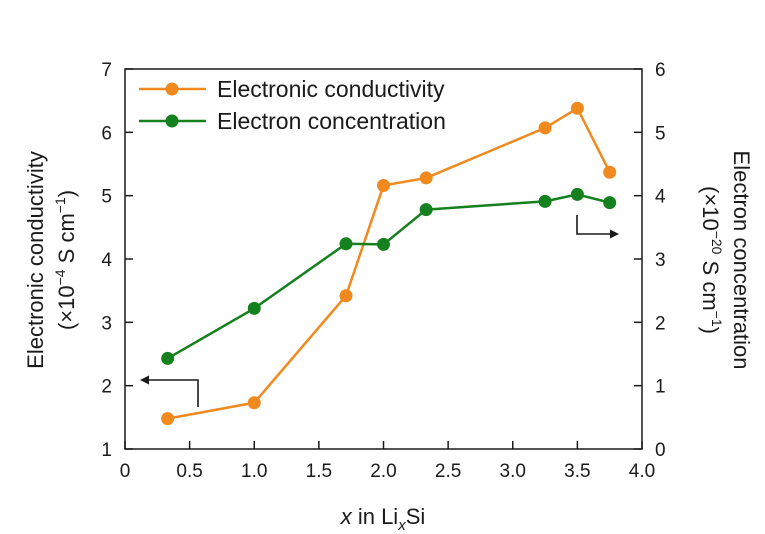 The height and width of the screenshot is (534, 765). I want to click on y-left-tick-label: 3, so click(106, 323).